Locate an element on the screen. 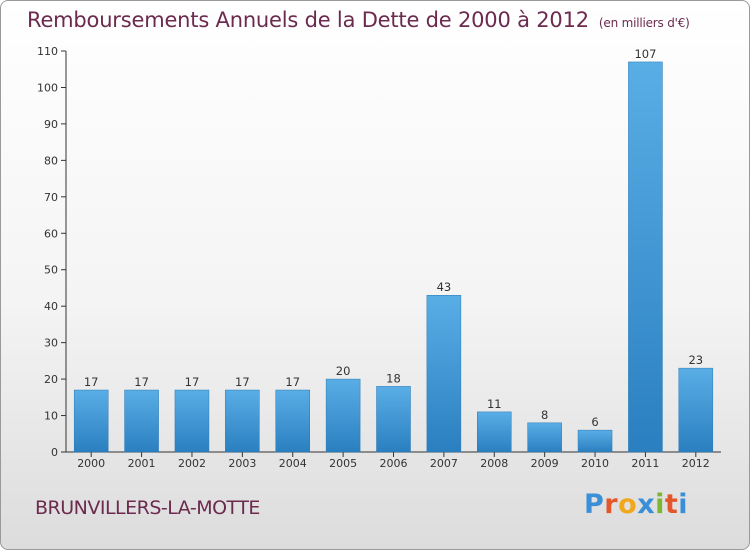  y-tick-label: 10 is located at coordinates (51, 416).